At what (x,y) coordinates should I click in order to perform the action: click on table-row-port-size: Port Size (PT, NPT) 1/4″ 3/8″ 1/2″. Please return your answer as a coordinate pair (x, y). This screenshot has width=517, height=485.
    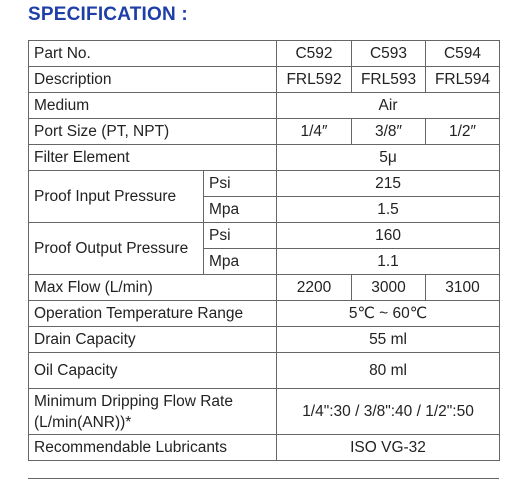
    Looking at the image, I should click on (264, 131).